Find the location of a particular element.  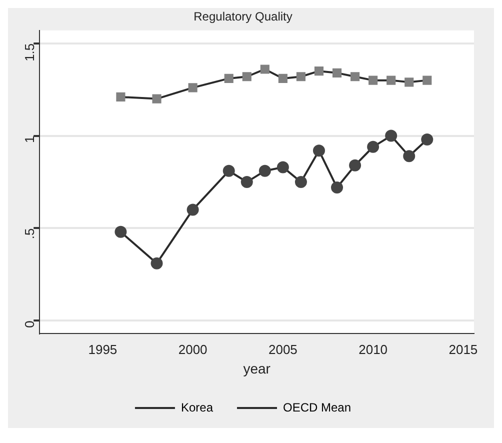

legend-label: Korea is located at coordinates (197, 407).